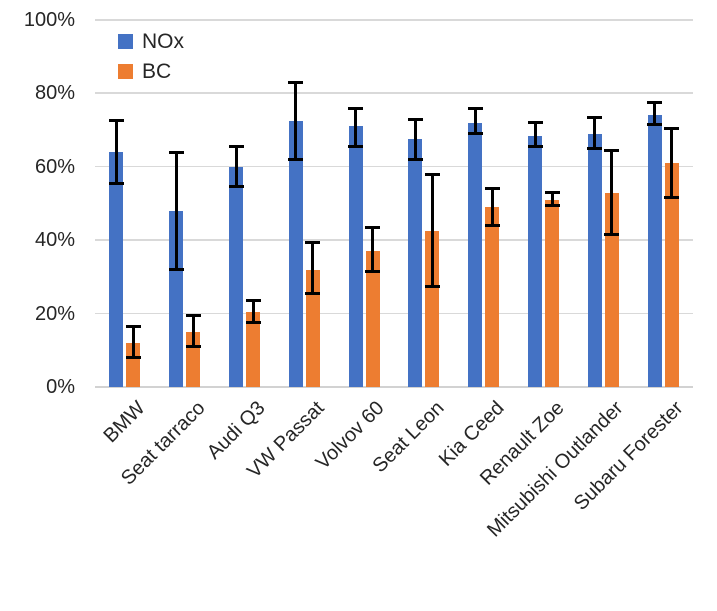 The image size is (717, 611). Describe the element at coordinates (151, 56) in the screenshot. I see `legend: NOx BC` at that location.